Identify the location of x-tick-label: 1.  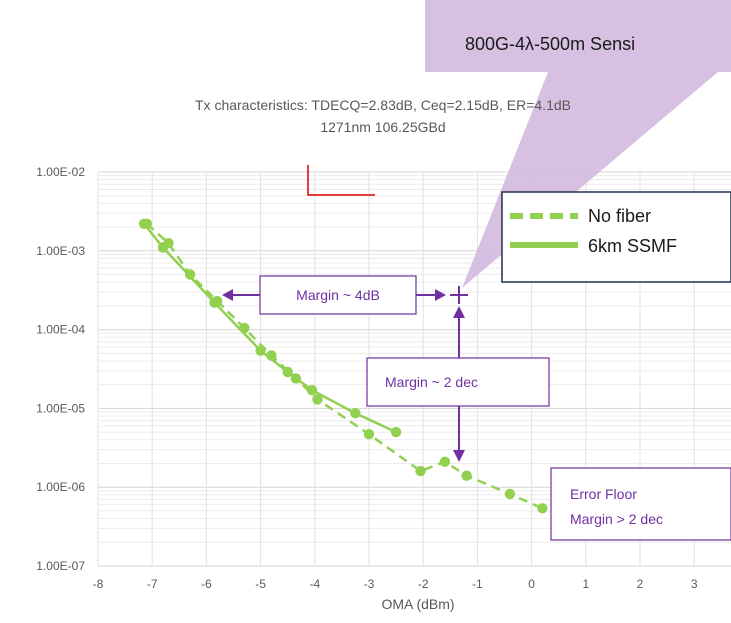
(585, 584).